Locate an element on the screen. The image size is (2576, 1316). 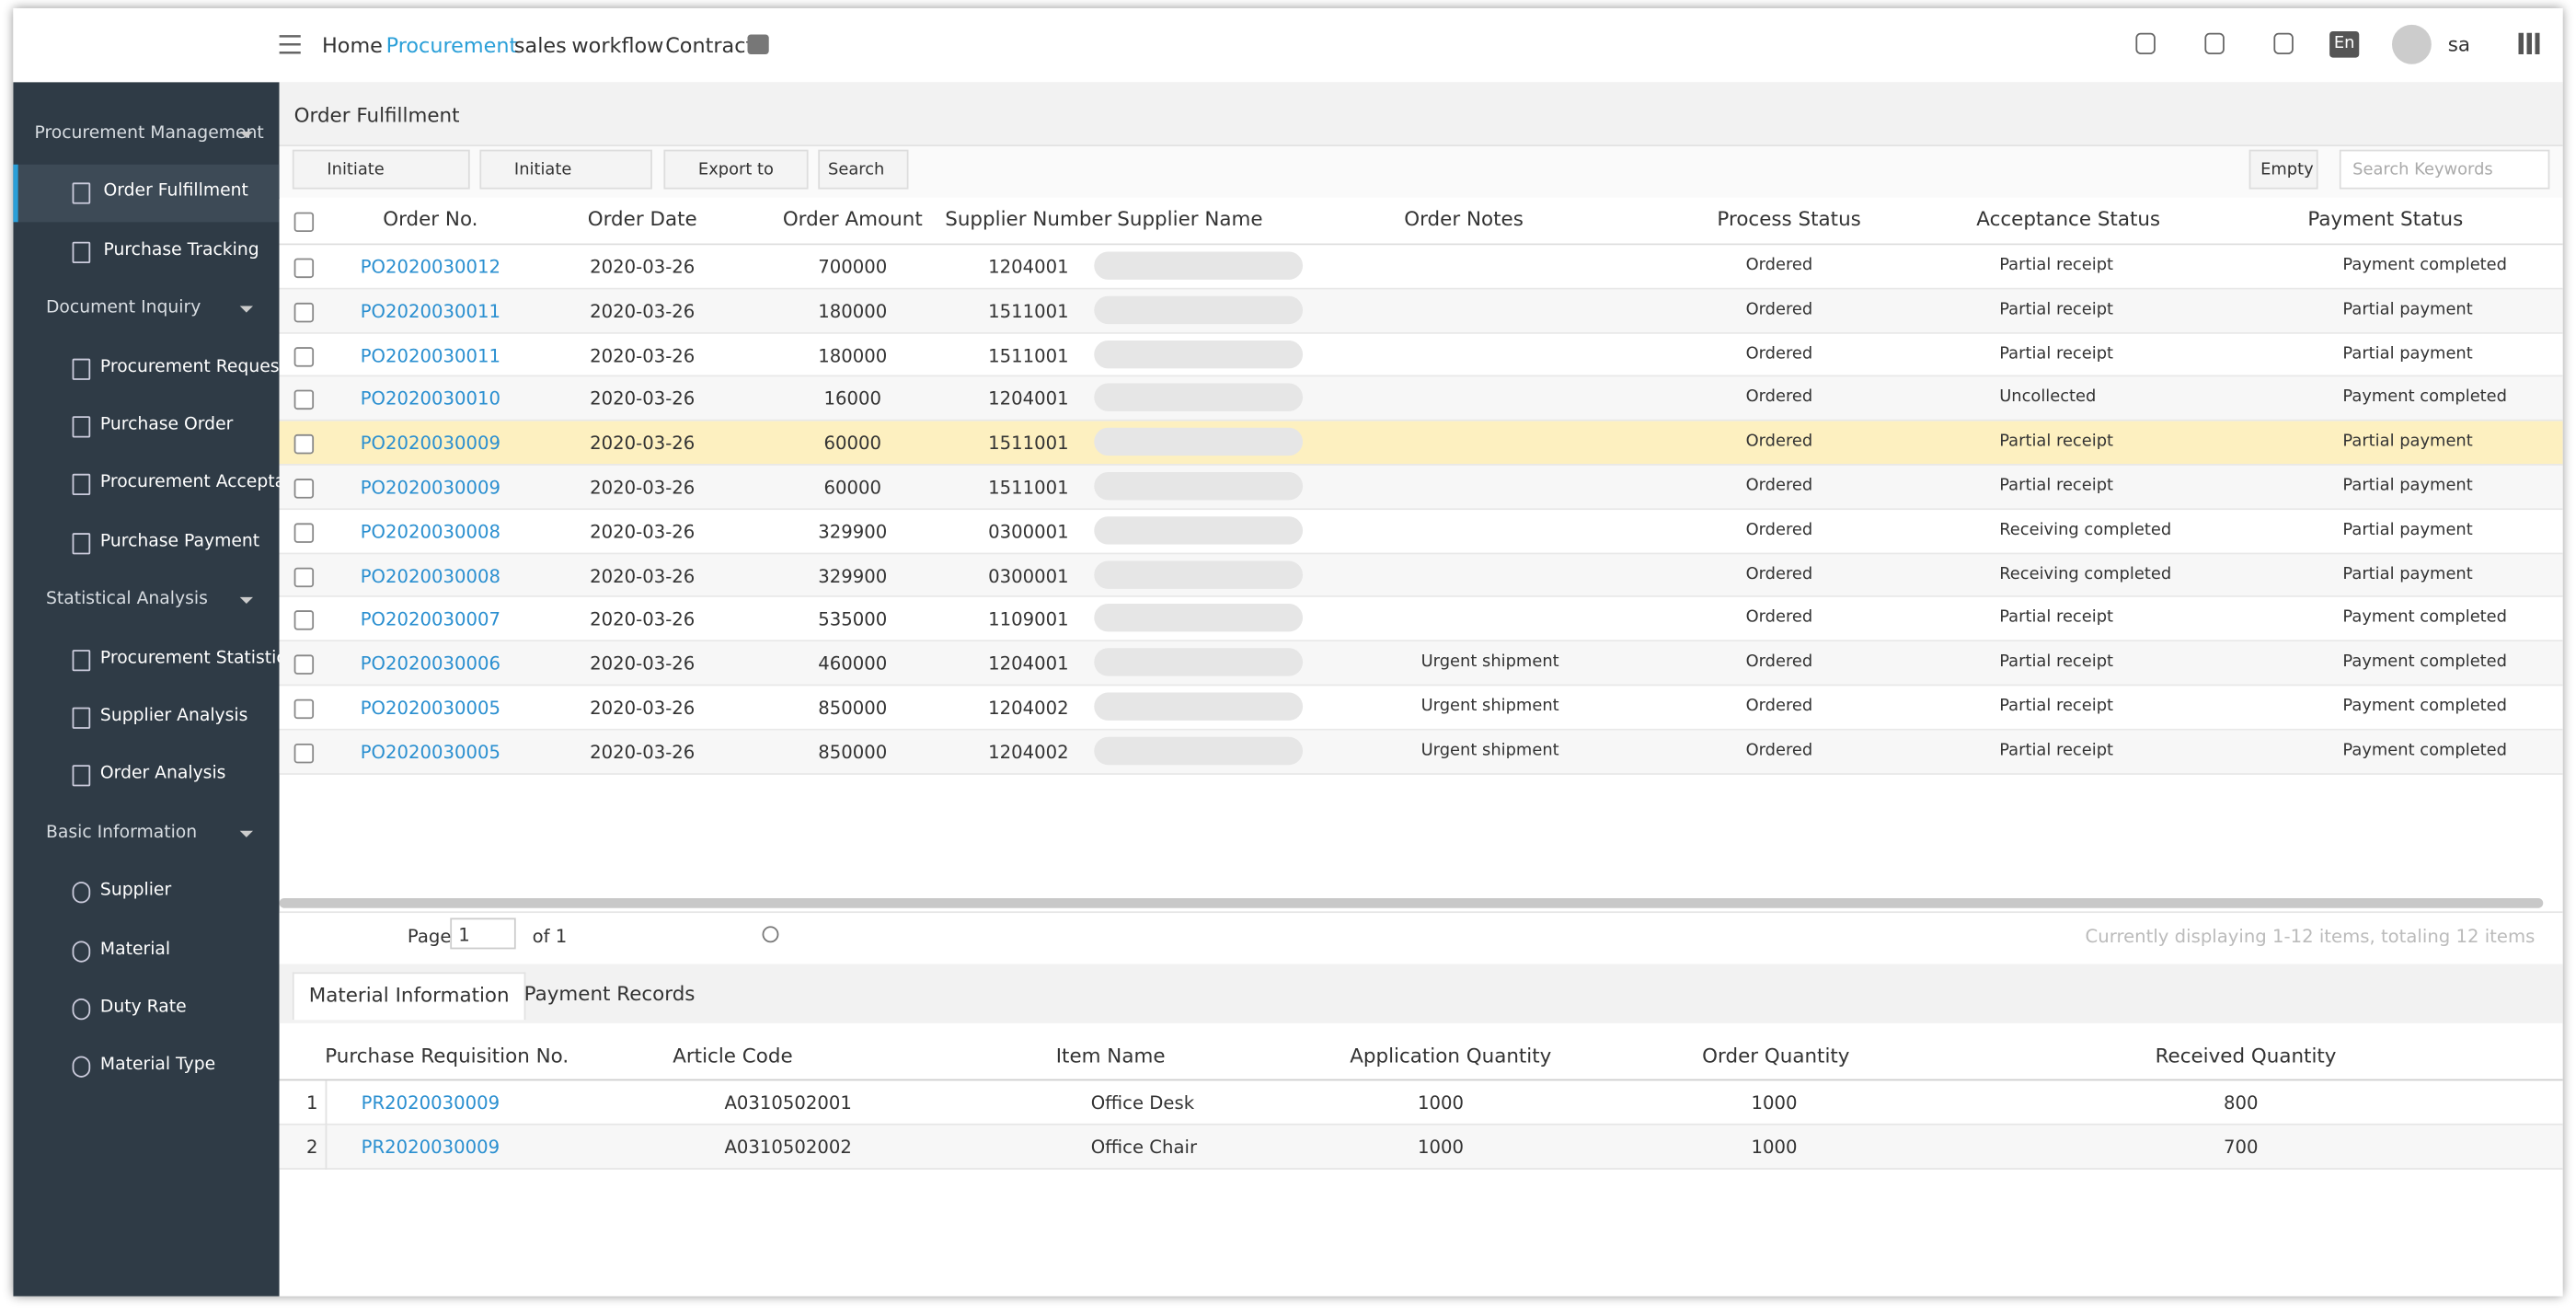
sidebar-item: Material is located at coordinates (135, 948).